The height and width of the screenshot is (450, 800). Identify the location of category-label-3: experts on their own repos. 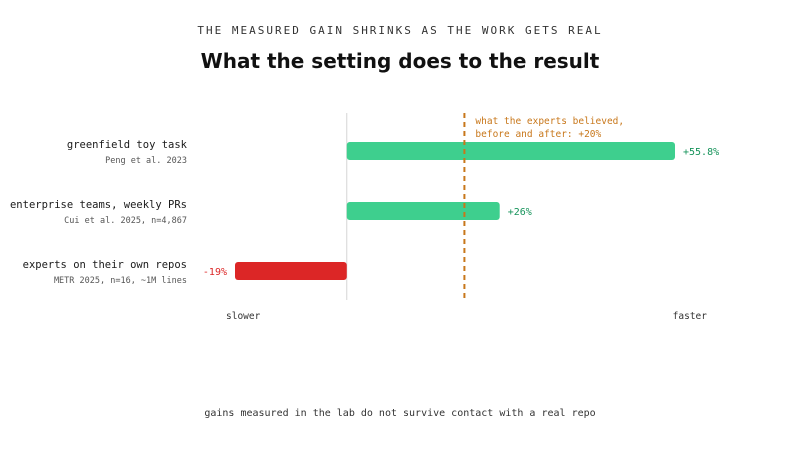
(105, 265).